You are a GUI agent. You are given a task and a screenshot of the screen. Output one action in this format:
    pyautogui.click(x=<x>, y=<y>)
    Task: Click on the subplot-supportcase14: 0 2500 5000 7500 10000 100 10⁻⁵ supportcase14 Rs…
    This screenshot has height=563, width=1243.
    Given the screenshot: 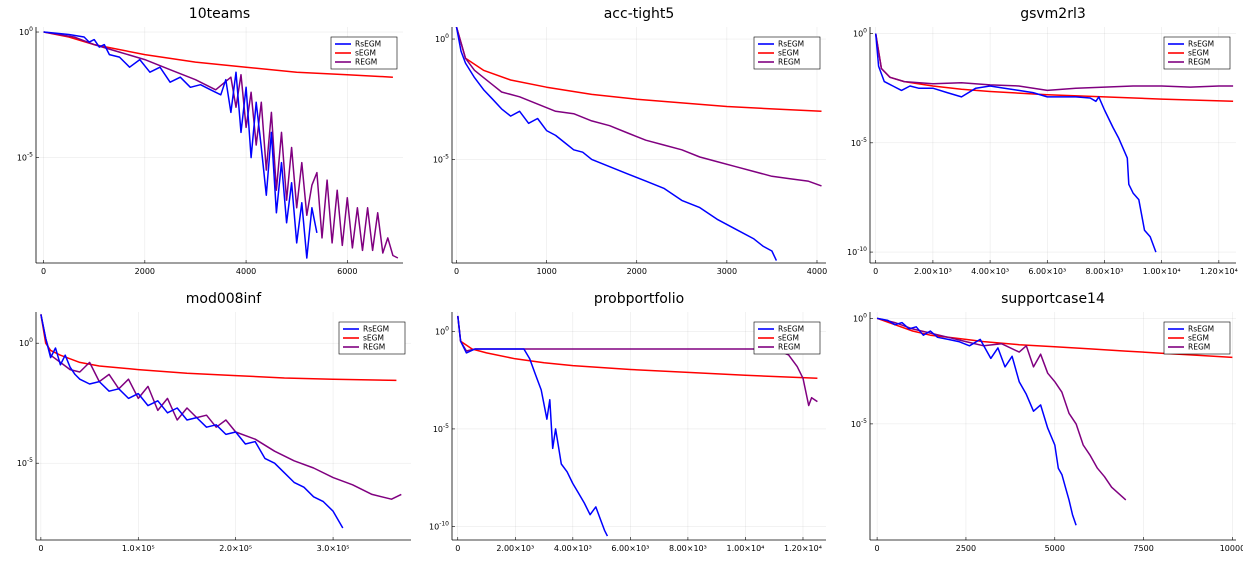 What is the action you would take?
    pyautogui.click(x=1047, y=422)
    